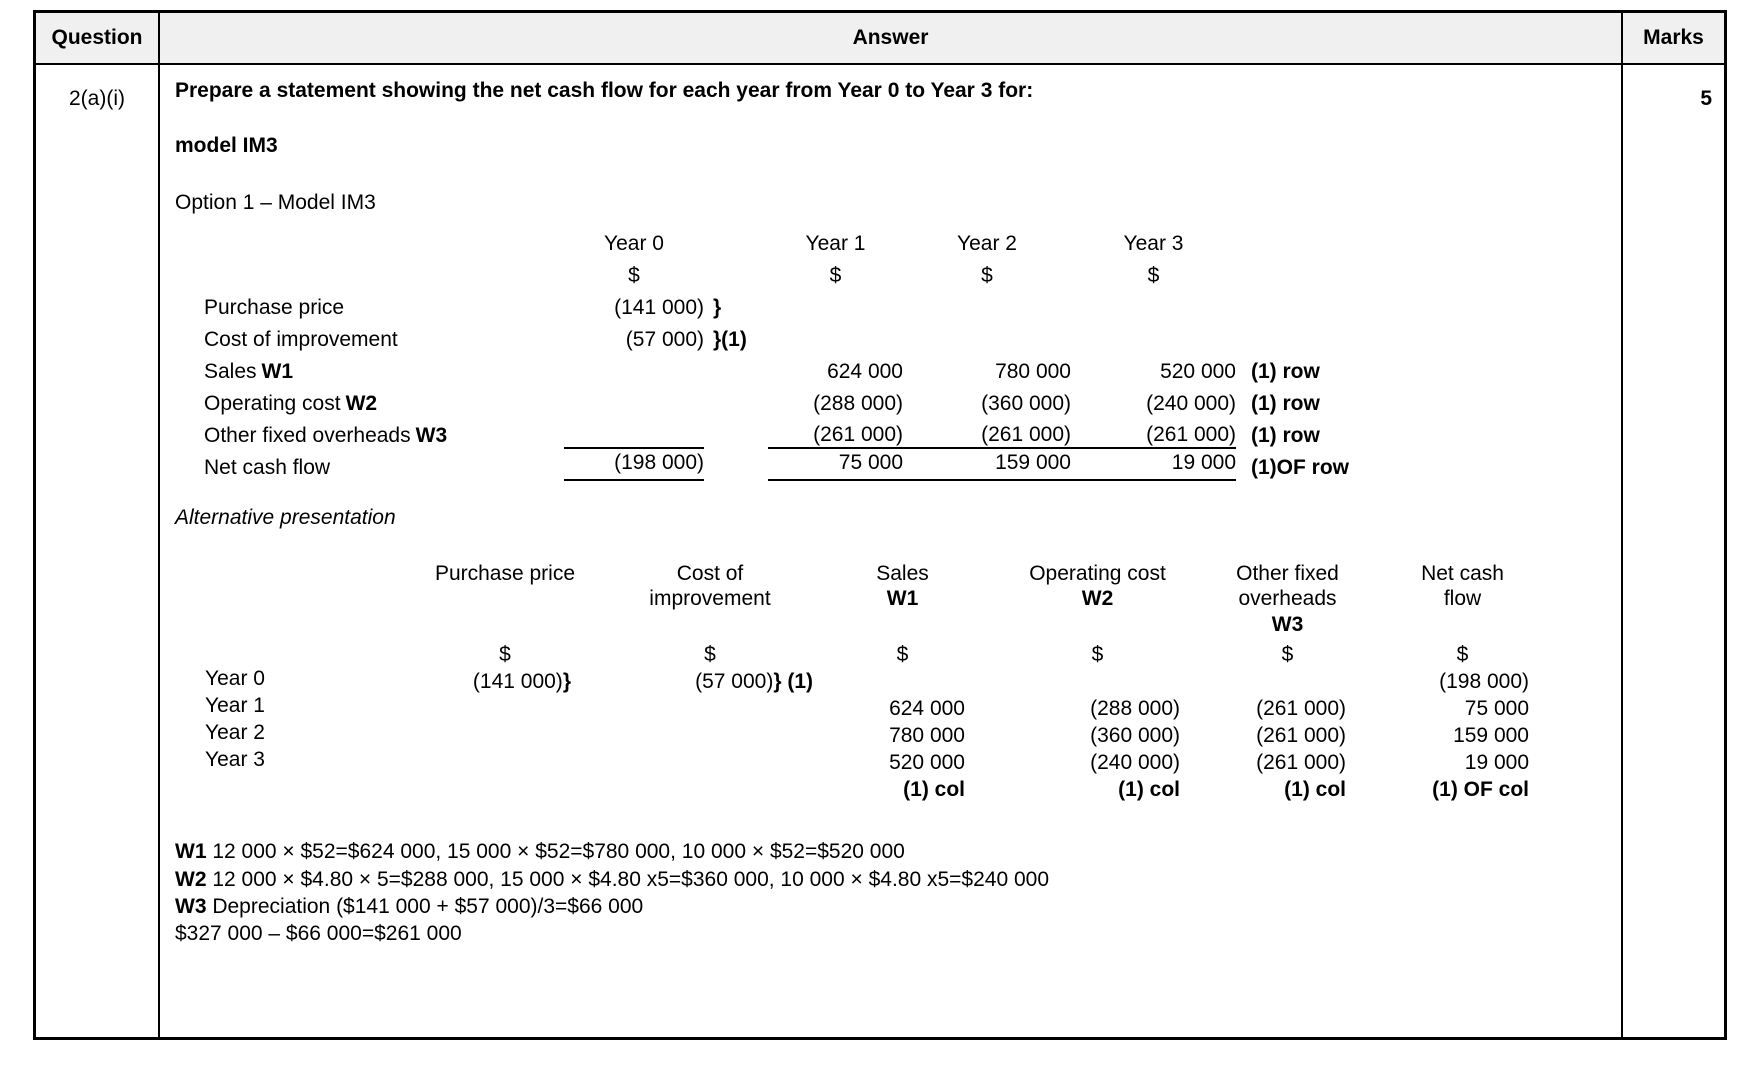 The height and width of the screenshot is (1066, 1751). I want to click on row-label: Purchase price, so click(274, 308).